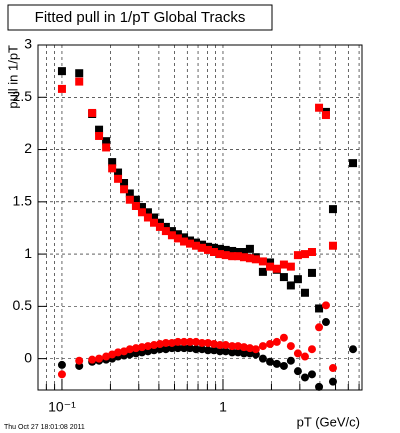  I want to click on y-tick-label: 1, so click(28, 253).